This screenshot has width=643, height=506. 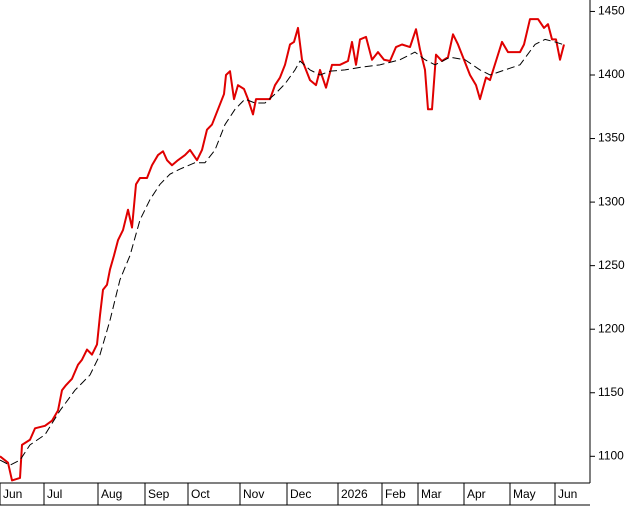 What do you see at coordinates (611, 328) in the screenshot?
I see `y-tick-label: 1200` at bounding box center [611, 328].